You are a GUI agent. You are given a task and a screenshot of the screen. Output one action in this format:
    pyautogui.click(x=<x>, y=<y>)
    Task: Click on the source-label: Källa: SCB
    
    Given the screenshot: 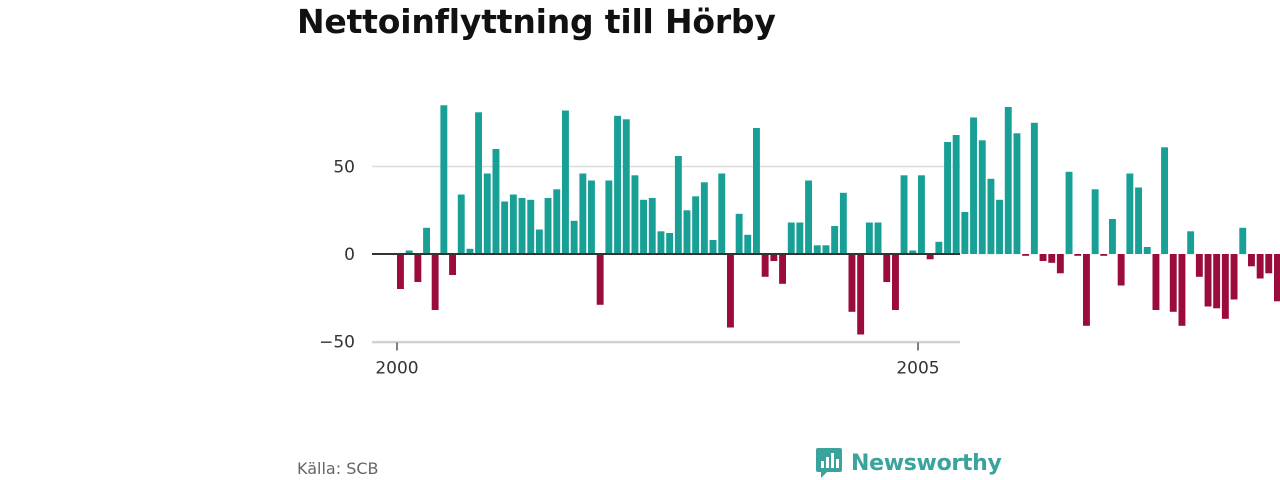 What is the action you would take?
    pyautogui.click(x=338, y=468)
    